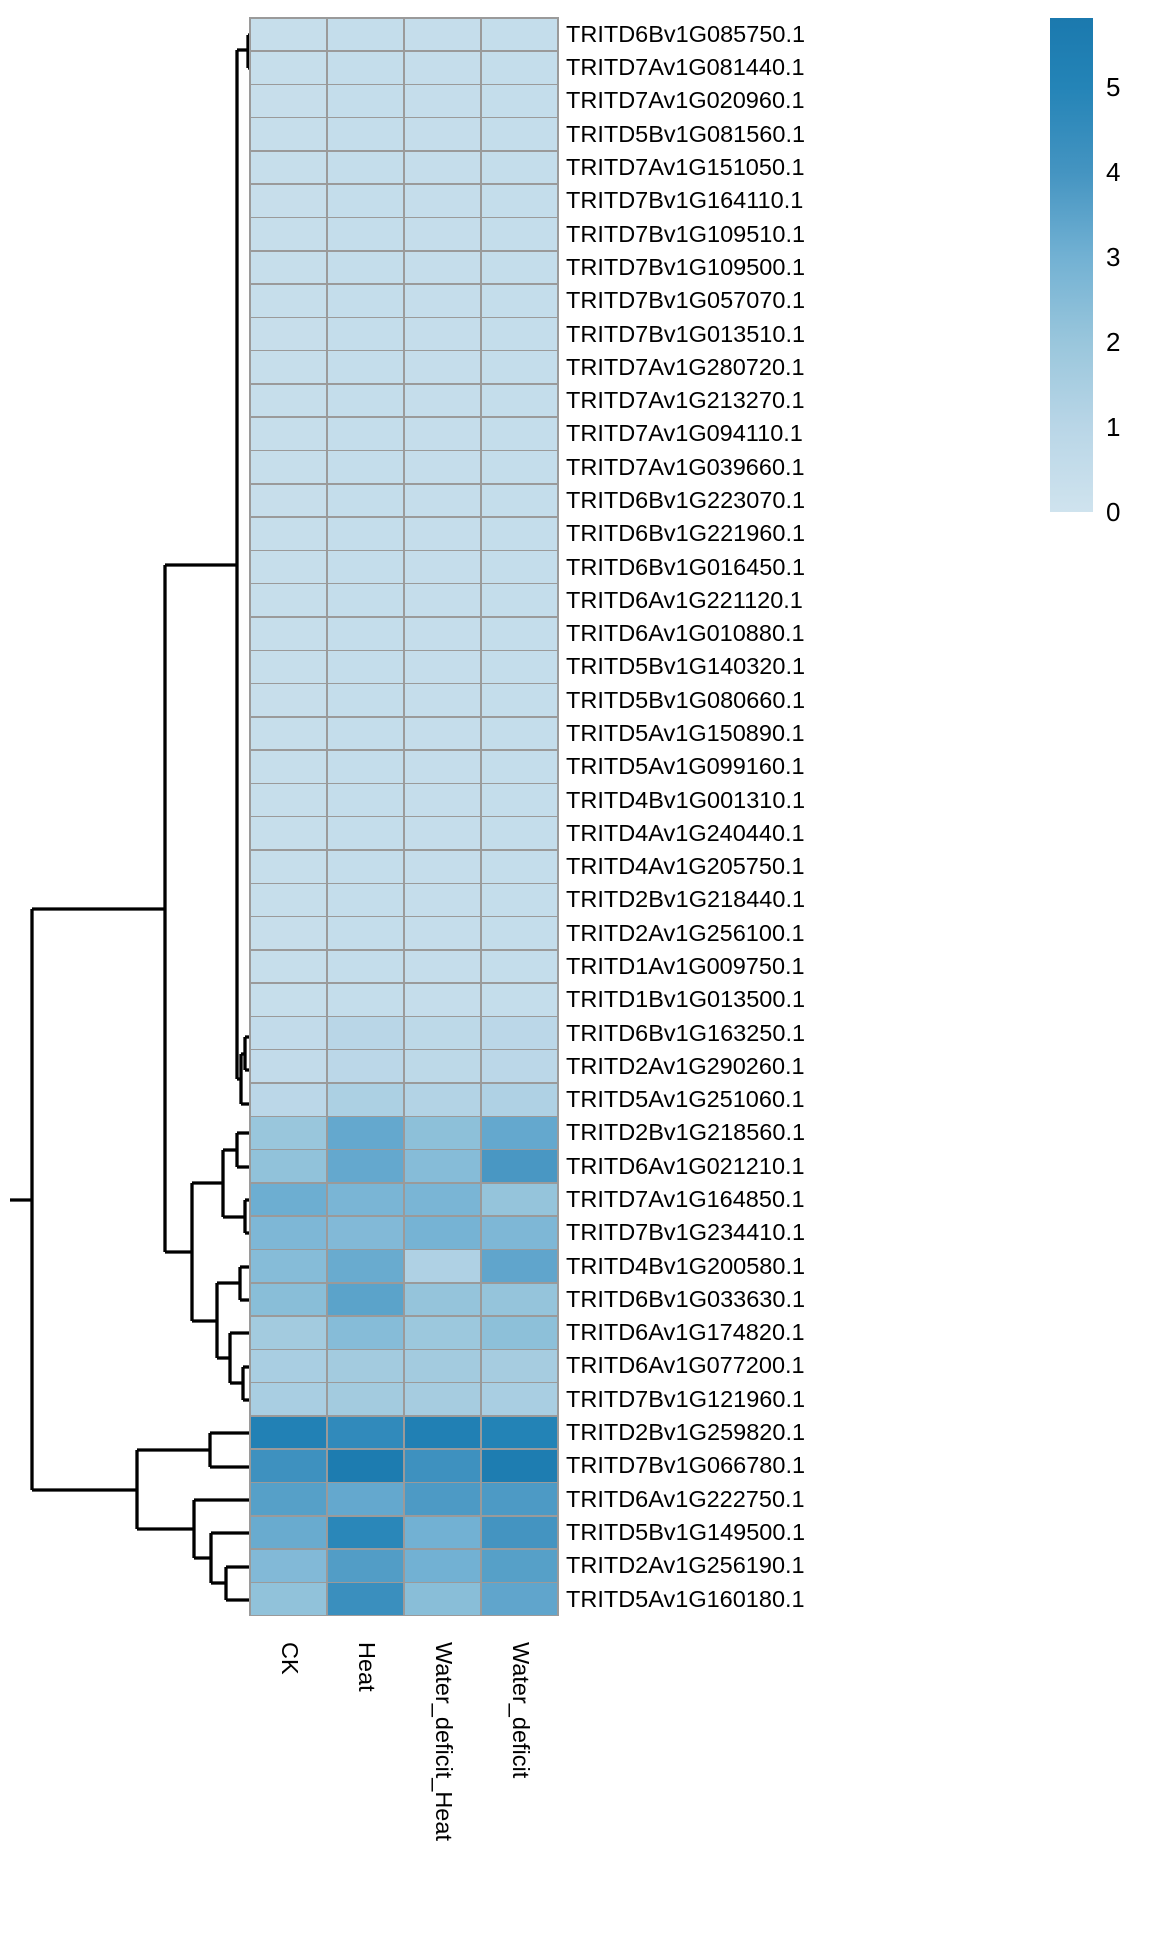  I want to click on row-label: TRITD6Av1G021210.1, so click(685, 1165).